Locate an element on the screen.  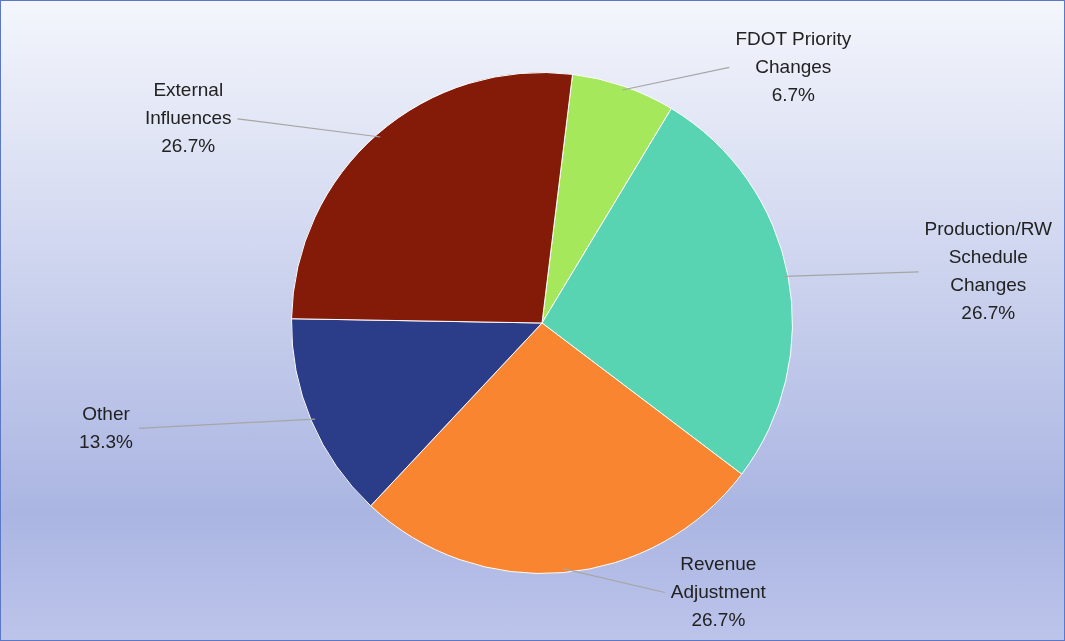
data-label: 13.3% is located at coordinates (106, 441).